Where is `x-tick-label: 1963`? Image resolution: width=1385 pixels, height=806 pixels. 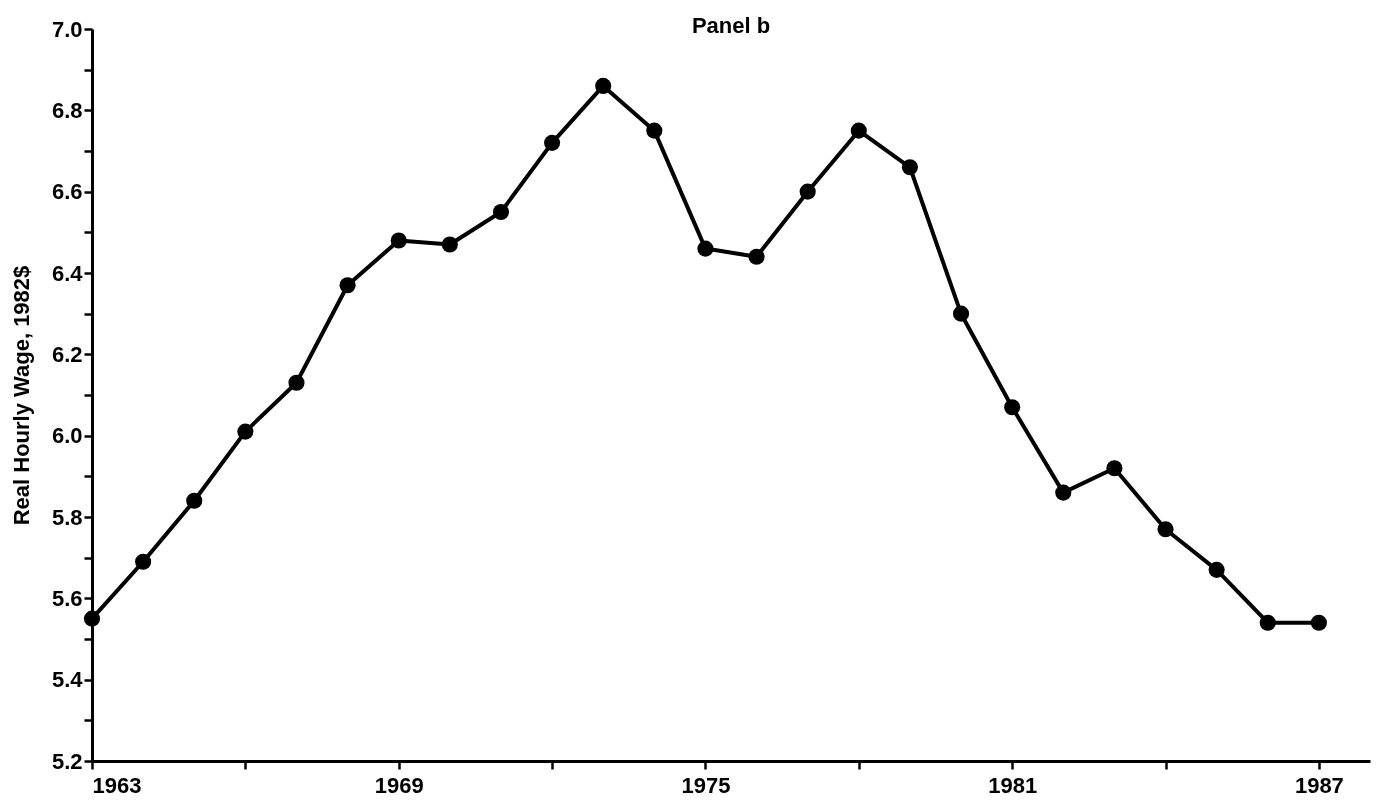 x-tick-label: 1963 is located at coordinates (117, 785).